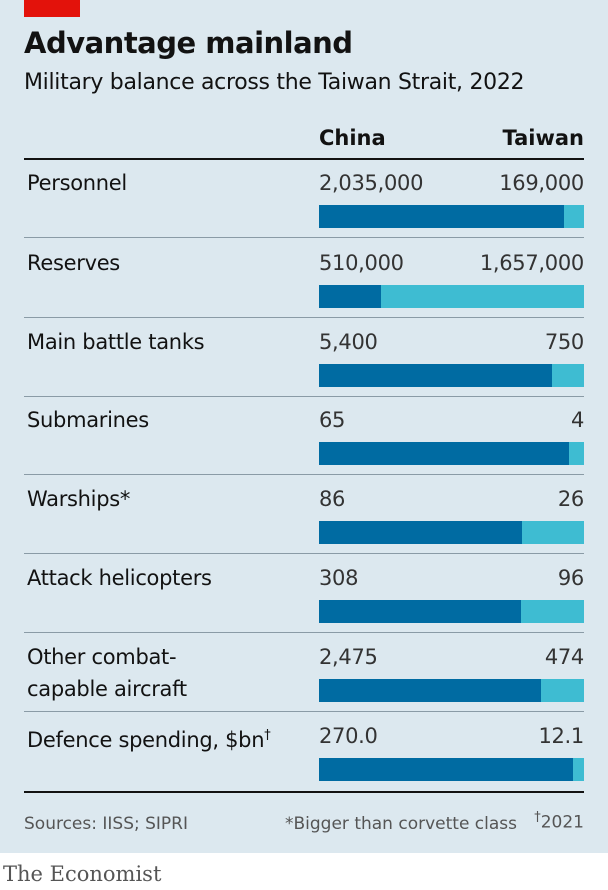  Describe the element at coordinates (102, 657) in the screenshot. I see `row-label-line: Other combat-` at that location.